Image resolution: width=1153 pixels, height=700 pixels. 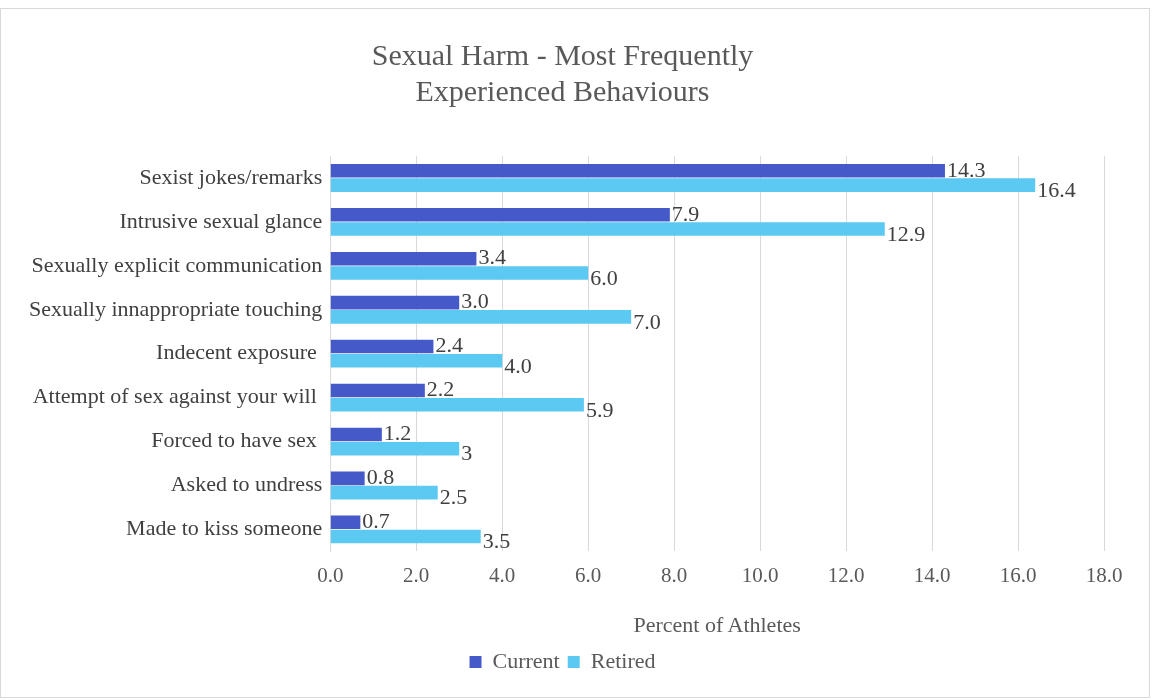 What do you see at coordinates (518, 365) in the screenshot?
I see `data-label: 4.0` at bounding box center [518, 365].